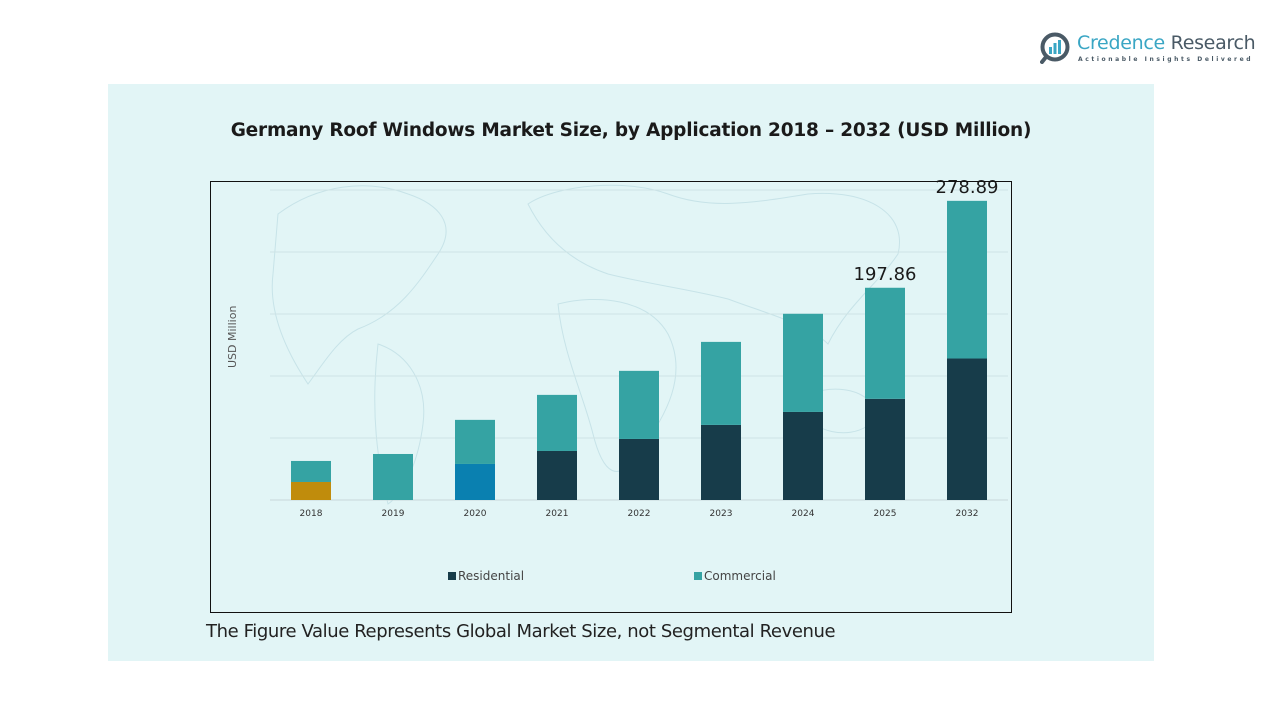  Describe the element at coordinates (967, 514) in the screenshot. I see `x-tick-label: 2032` at that location.